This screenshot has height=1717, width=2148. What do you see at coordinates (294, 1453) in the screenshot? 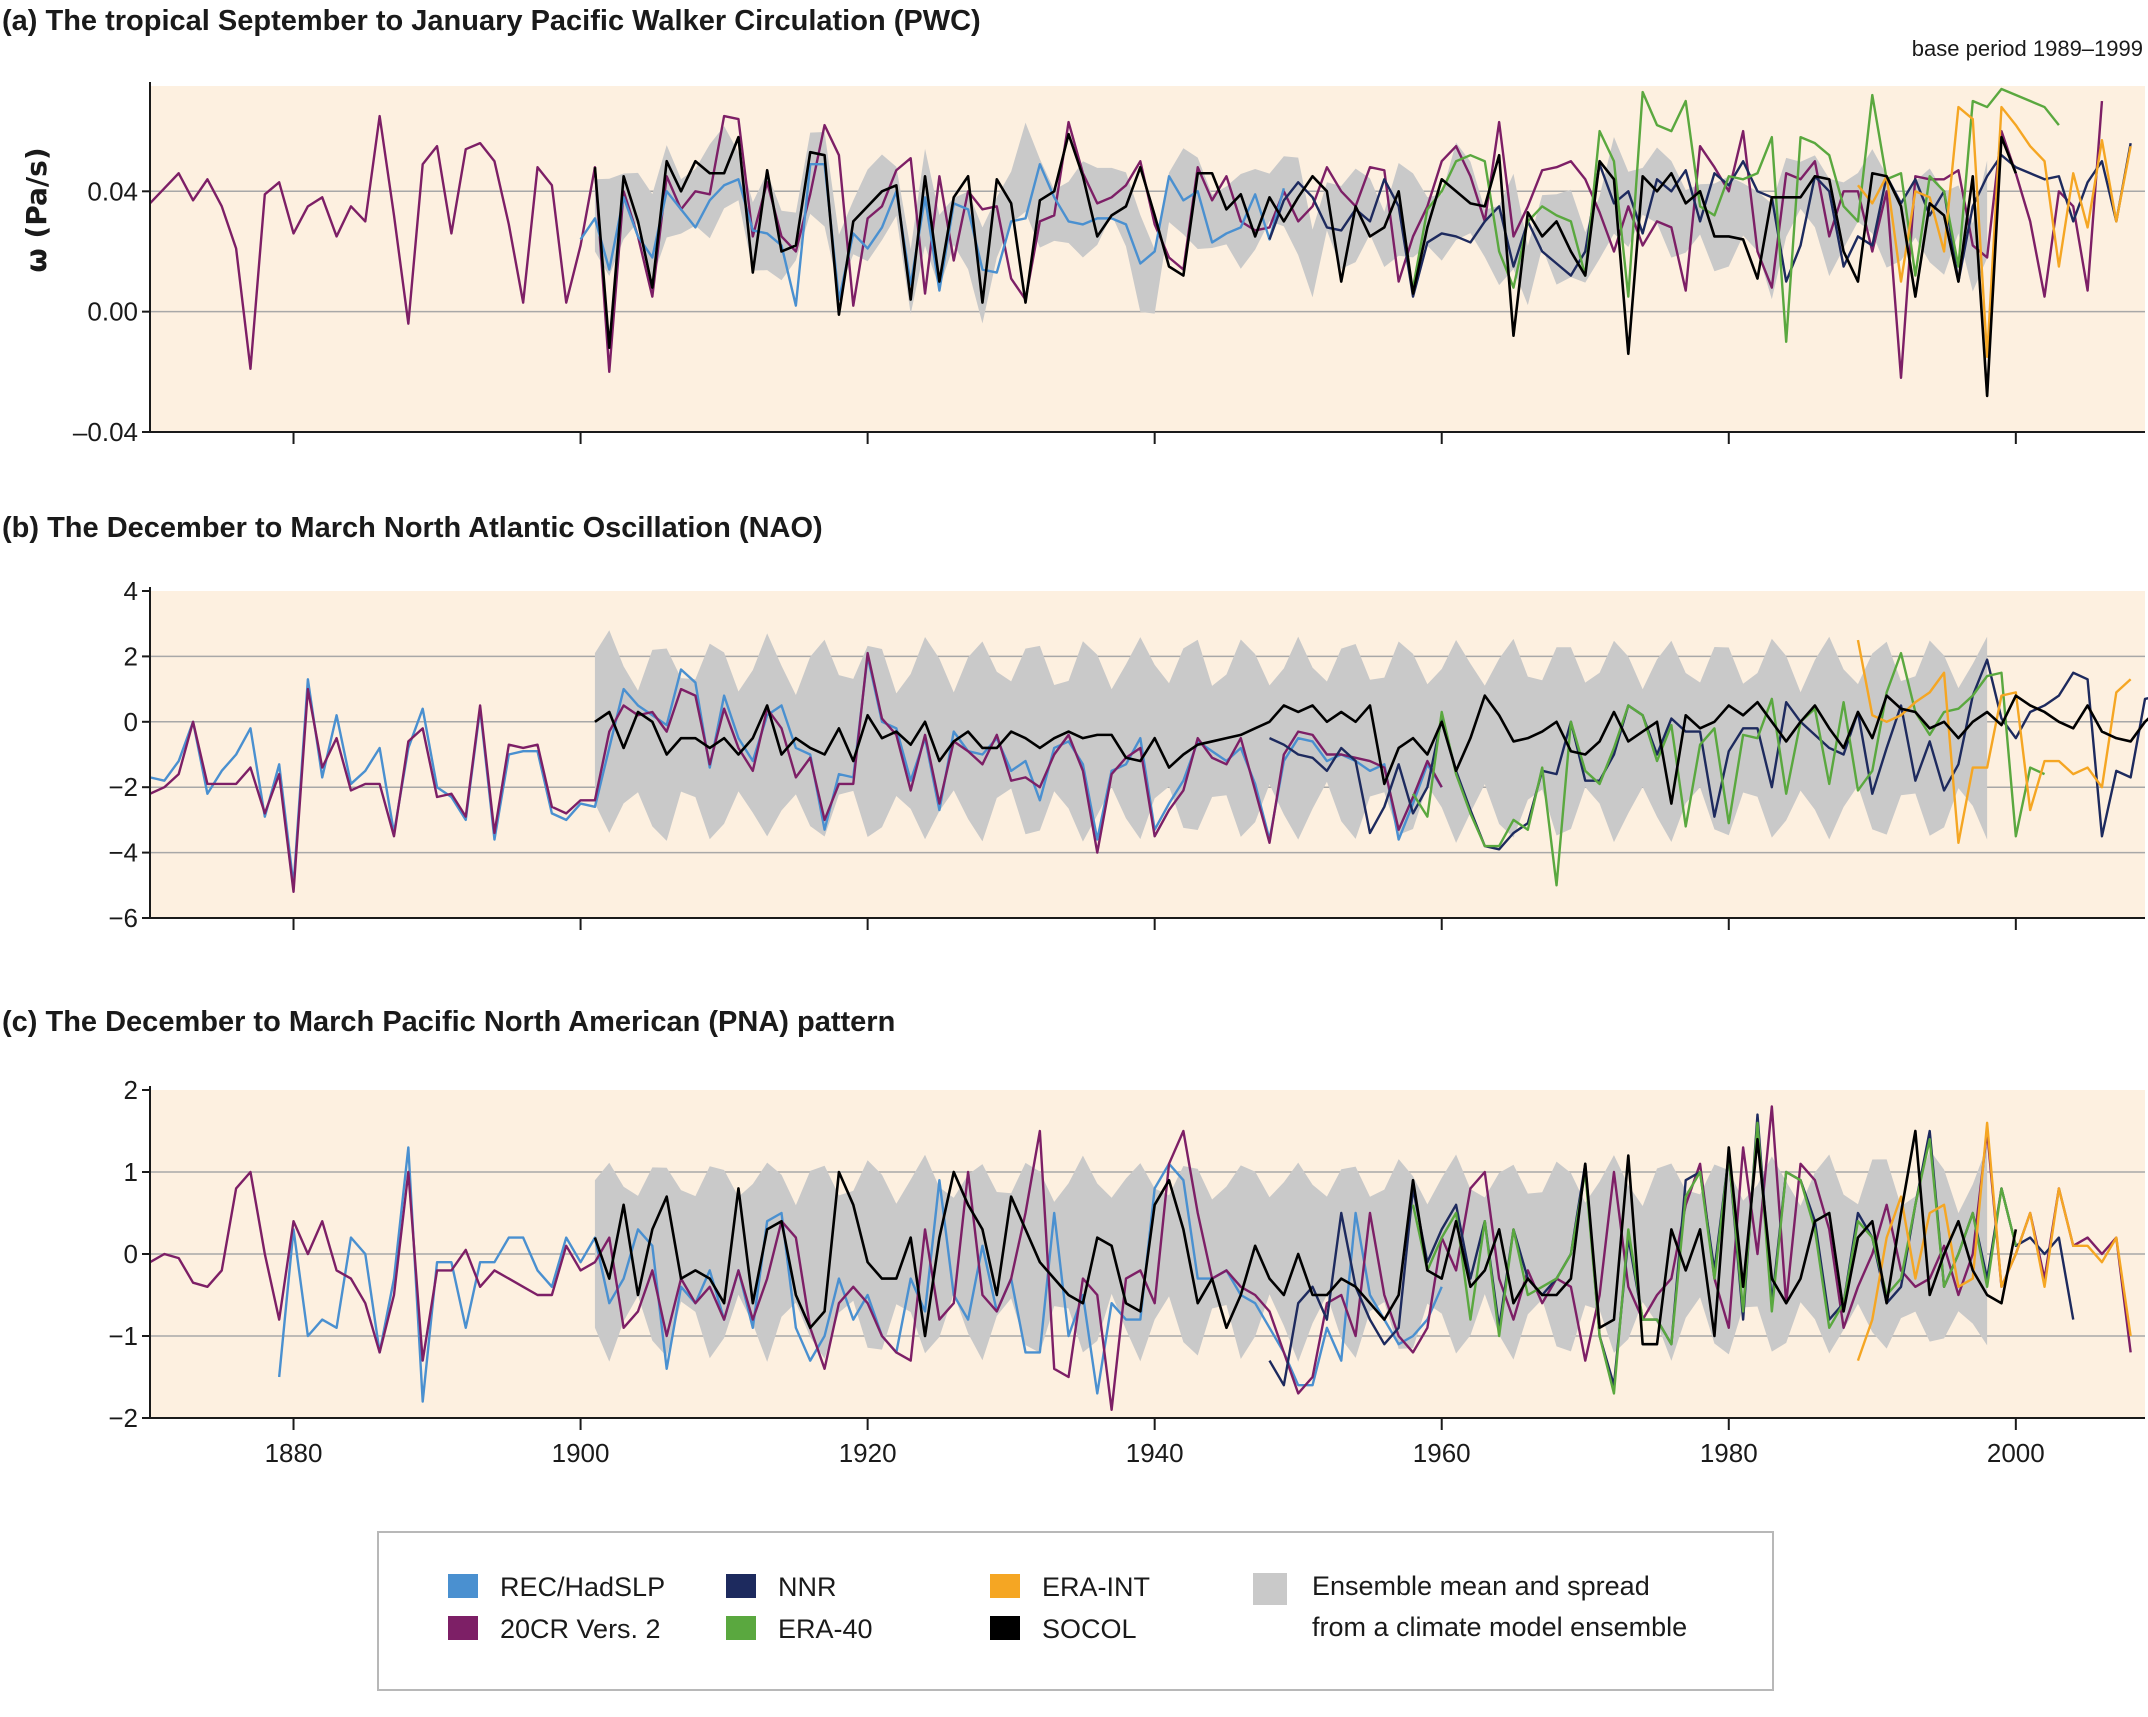
I see `x-tick-label: 1880` at bounding box center [294, 1453].